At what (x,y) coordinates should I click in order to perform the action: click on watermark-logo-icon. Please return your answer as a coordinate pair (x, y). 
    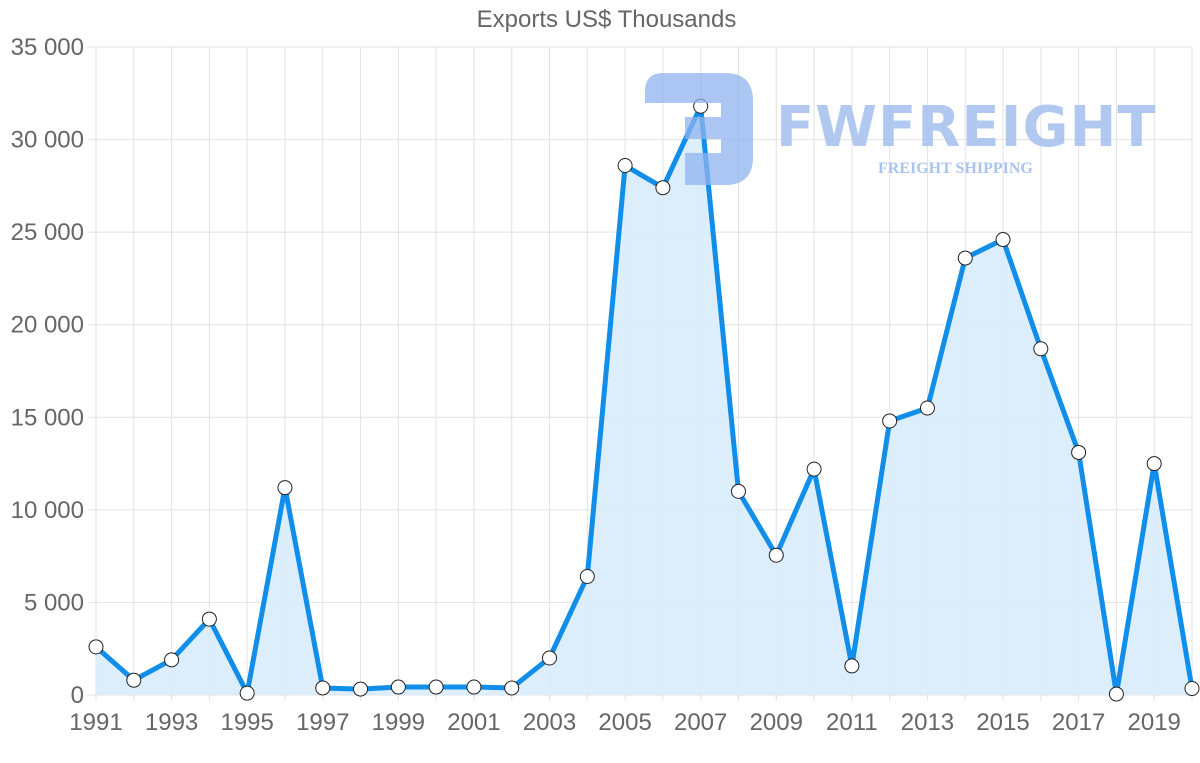
    Looking at the image, I should click on (699, 129).